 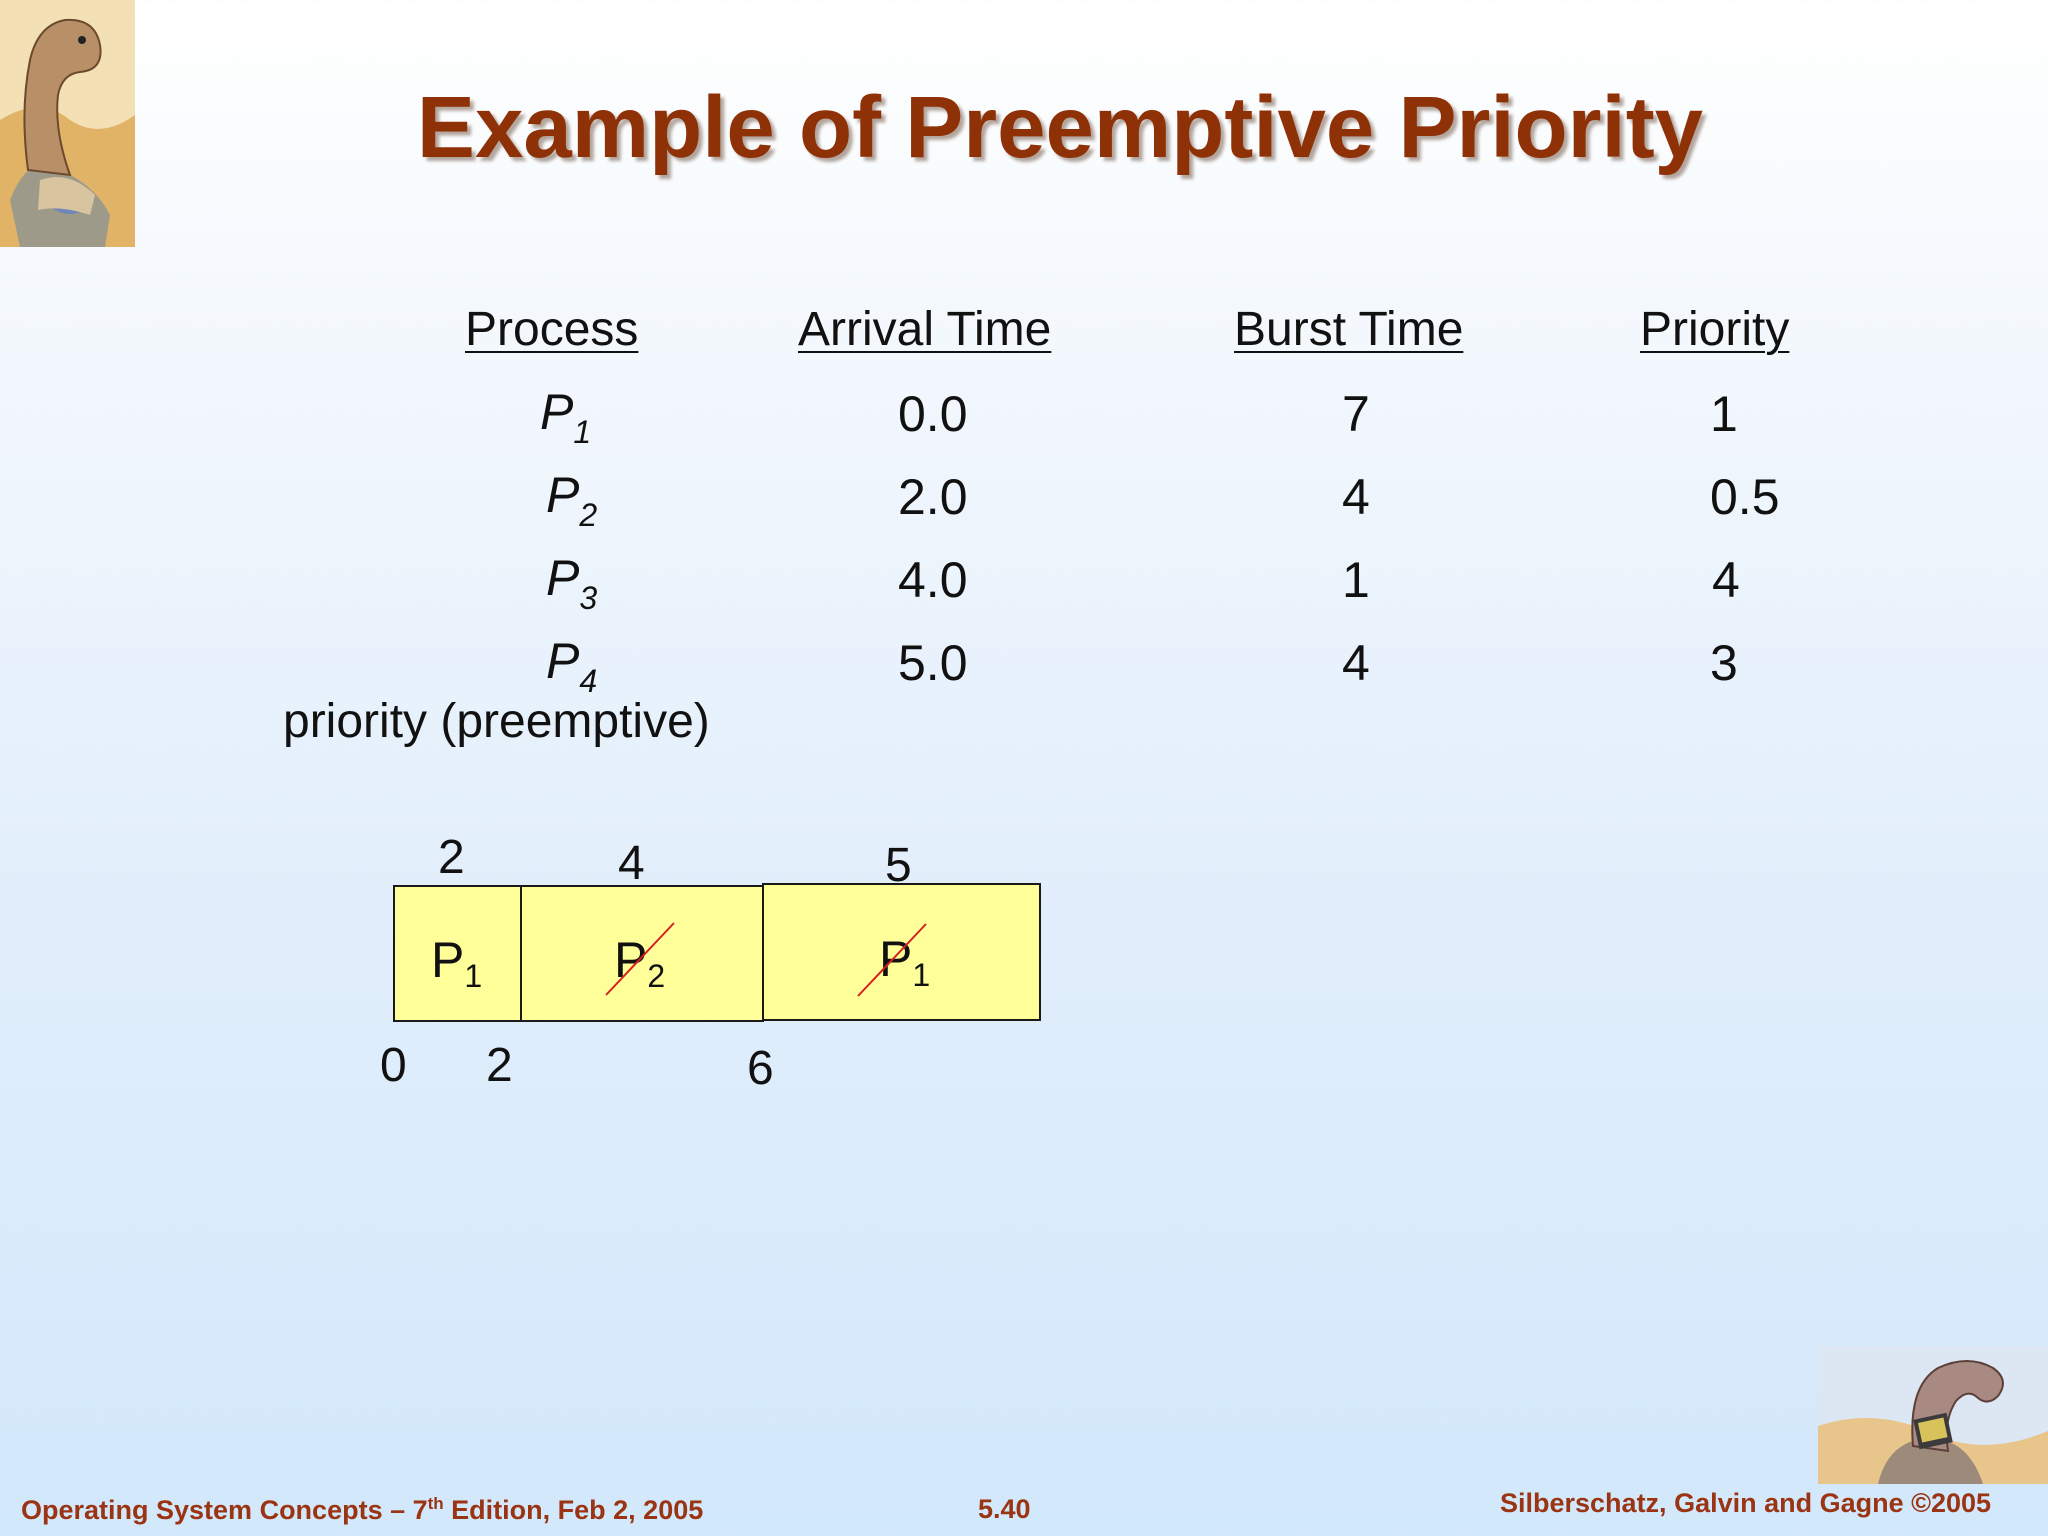 I want to click on gantt-block: P2, so click(x=642, y=953).